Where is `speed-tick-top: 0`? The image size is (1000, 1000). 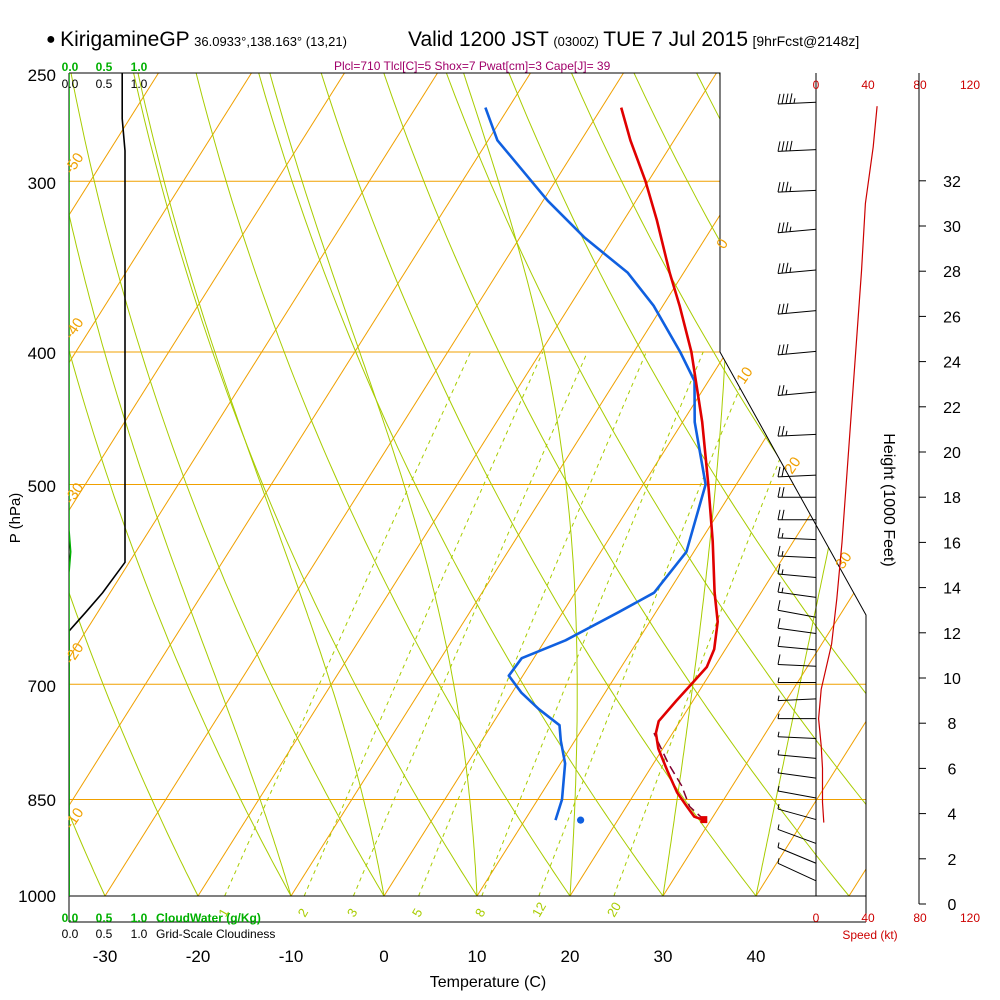 speed-tick-top: 0 is located at coordinates (816, 85).